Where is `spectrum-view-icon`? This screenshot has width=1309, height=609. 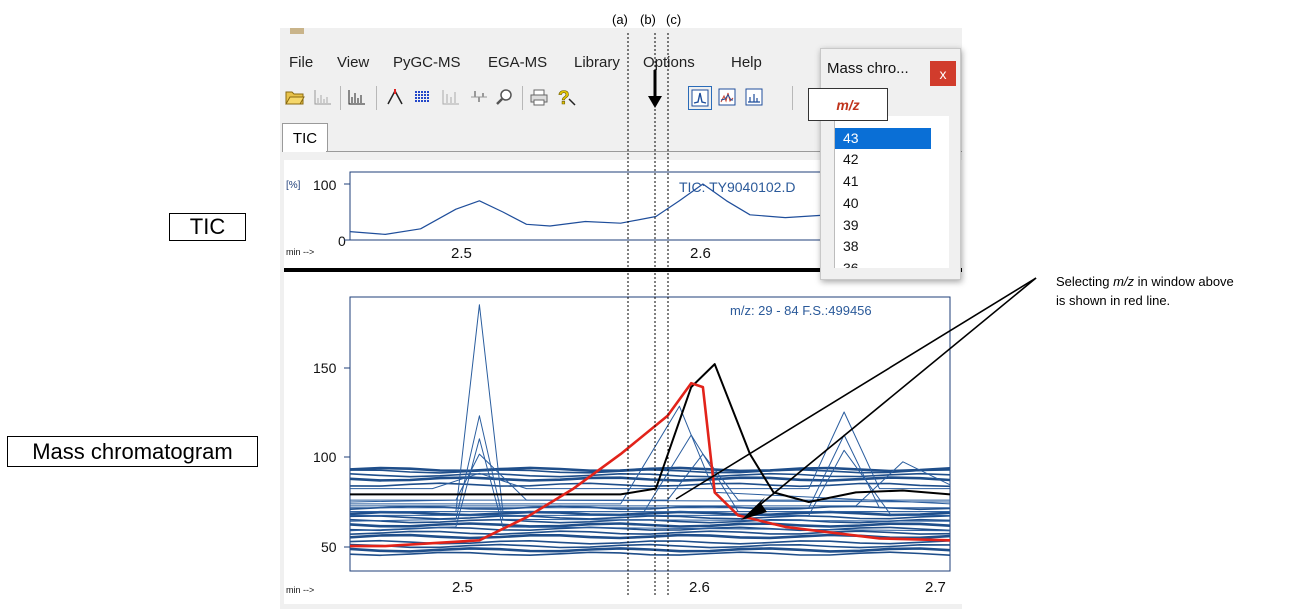
spectrum-view-icon is located at coordinates (754, 97).